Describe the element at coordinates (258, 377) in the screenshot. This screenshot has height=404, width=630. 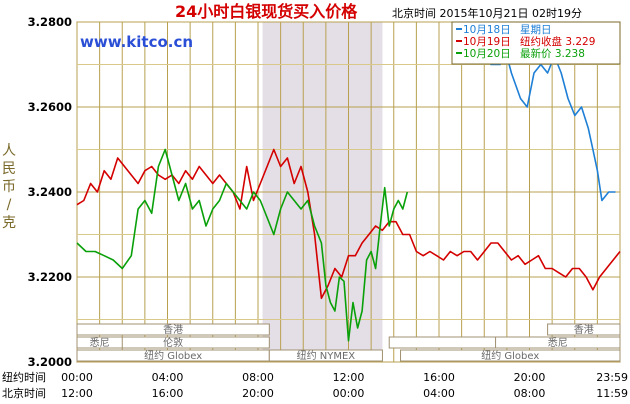
I see `x-tick-label-ny: 08:00` at that location.